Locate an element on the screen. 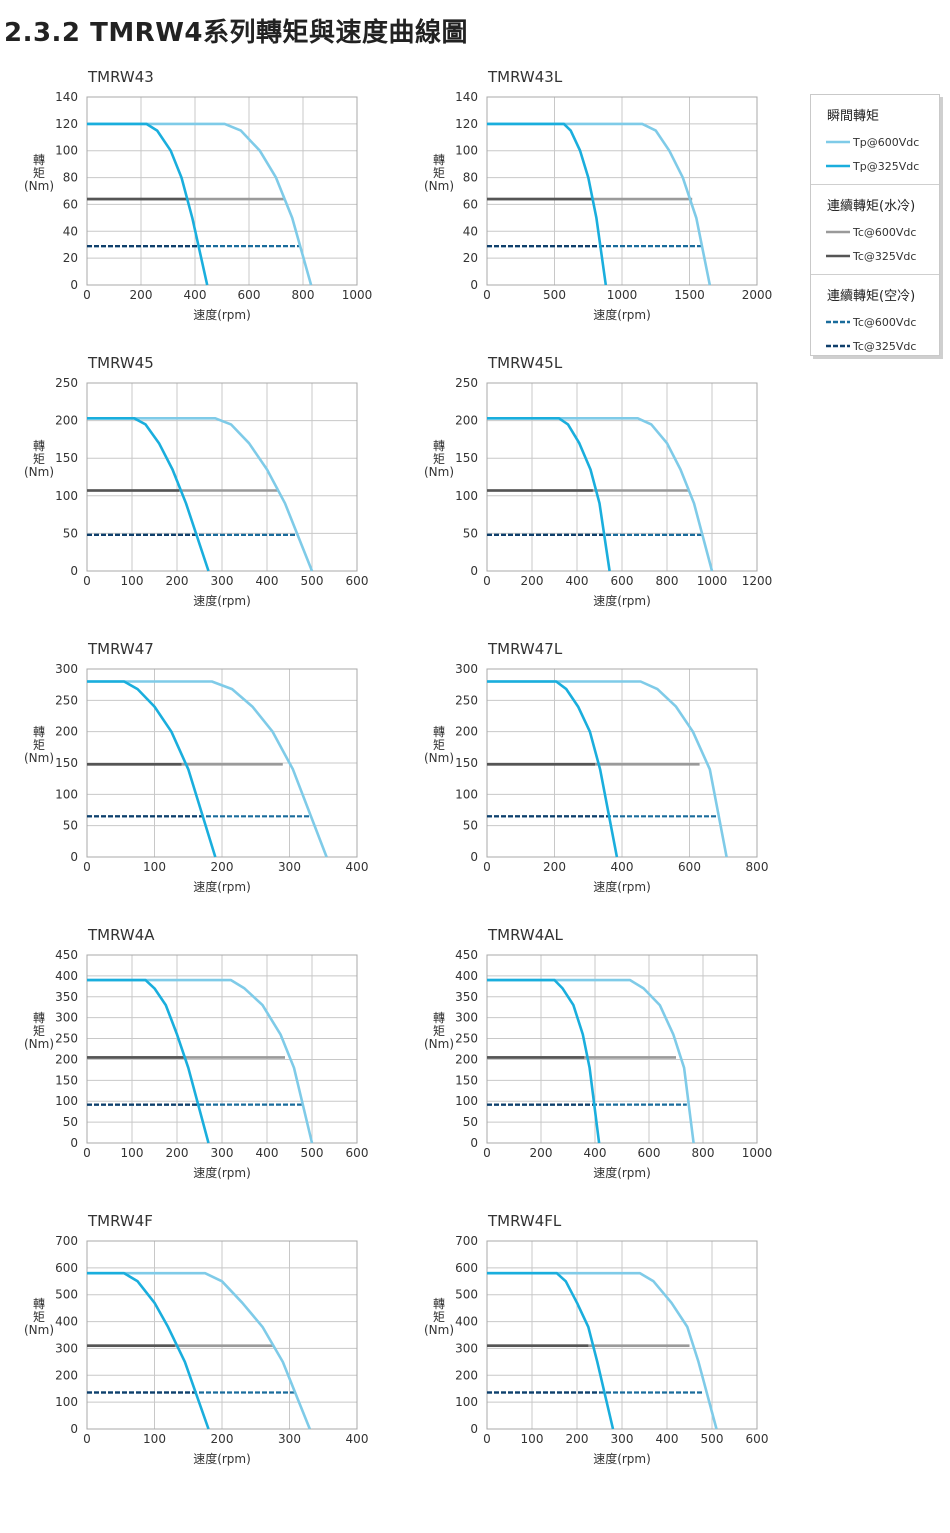 This screenshot has height=1533, width=950. chart-title: TMRW4F is located at coordinates (120, 1221).